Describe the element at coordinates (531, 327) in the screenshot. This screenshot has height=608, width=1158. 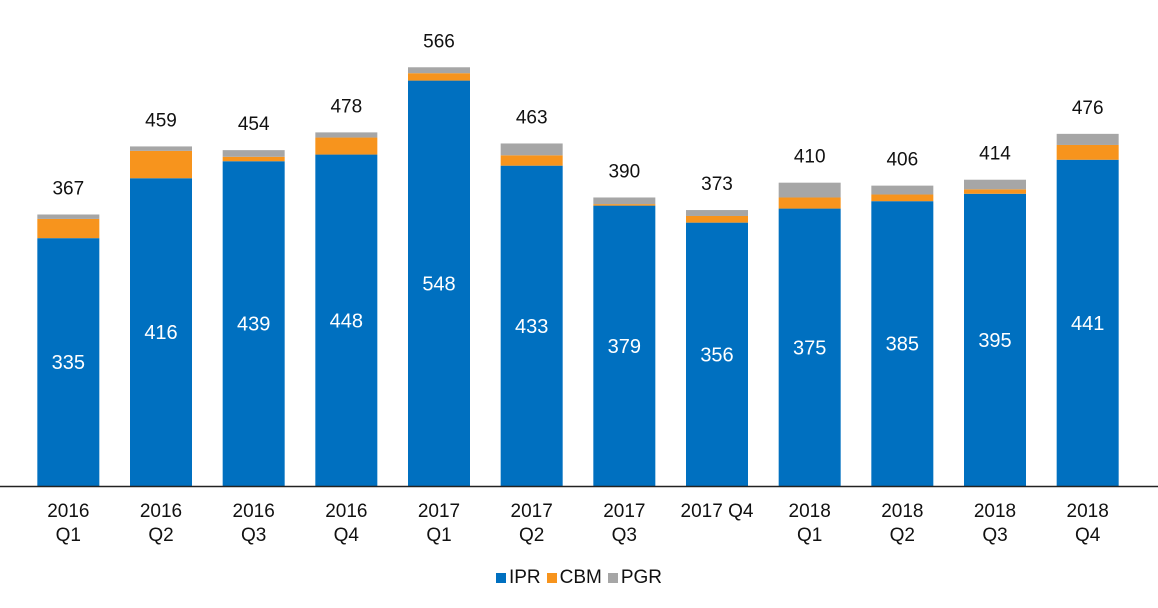
I see `data-label-ipr: 433` at that location.